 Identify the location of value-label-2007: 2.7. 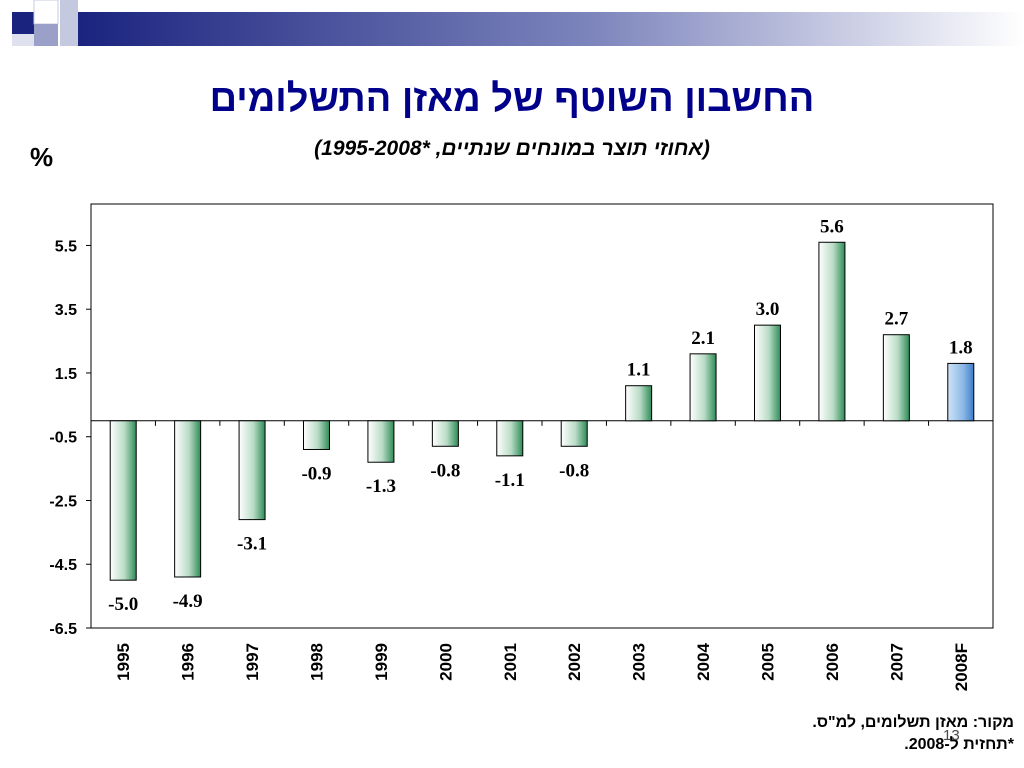
(896, 319).